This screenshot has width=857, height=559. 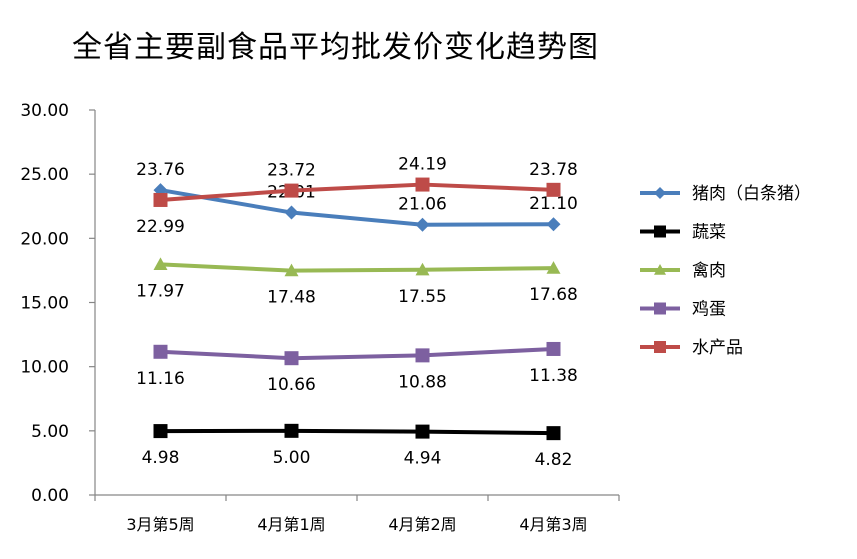 What do you see at coordinates (553, 376) in the screenshot?
I see `data-label: 11.38` at bounding box center [553, 376].